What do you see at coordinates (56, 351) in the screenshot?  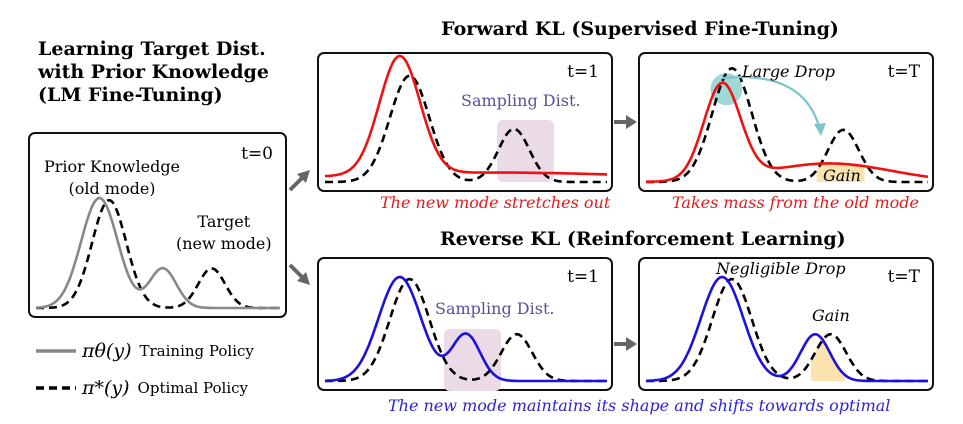 I see `legend-solid-line` at bounding box center [56, 351].